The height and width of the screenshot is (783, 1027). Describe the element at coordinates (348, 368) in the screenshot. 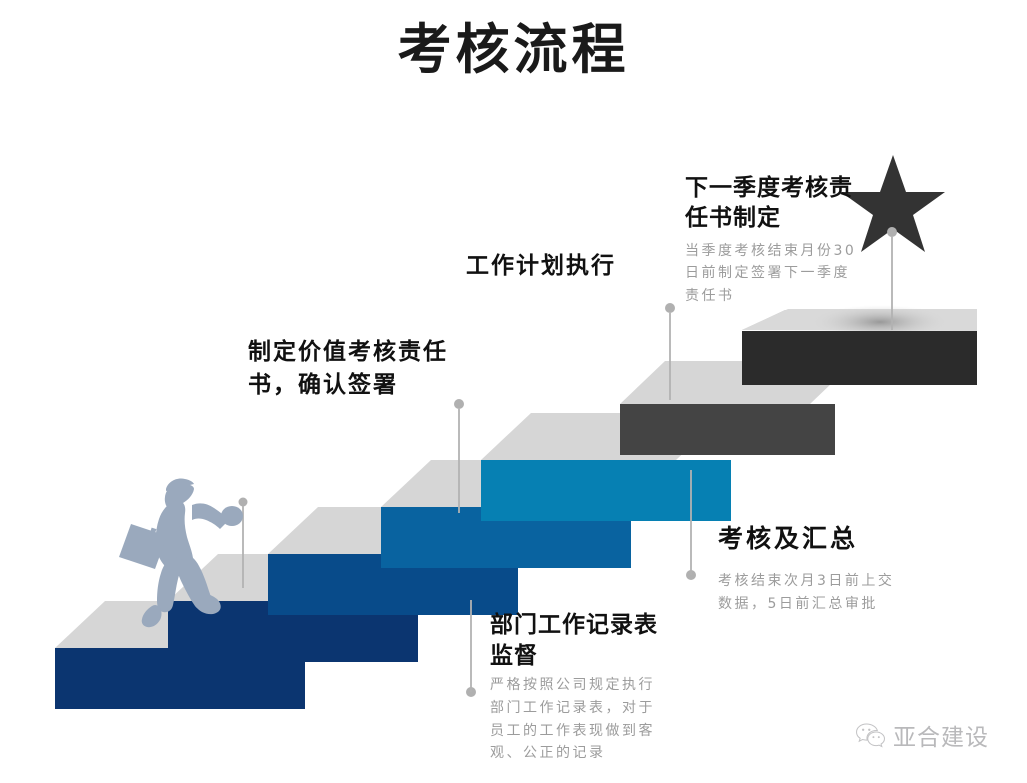

I see `callout-1-headline: 制定价值考核责任书，确认签署` at that location.